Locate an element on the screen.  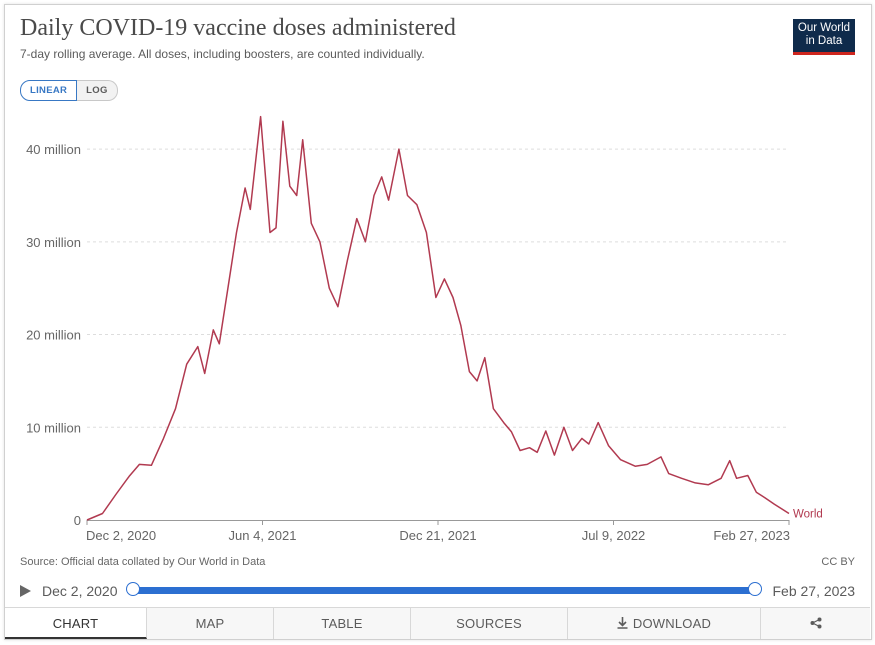
timeline-end-handle is located at coordinates (755, 589).